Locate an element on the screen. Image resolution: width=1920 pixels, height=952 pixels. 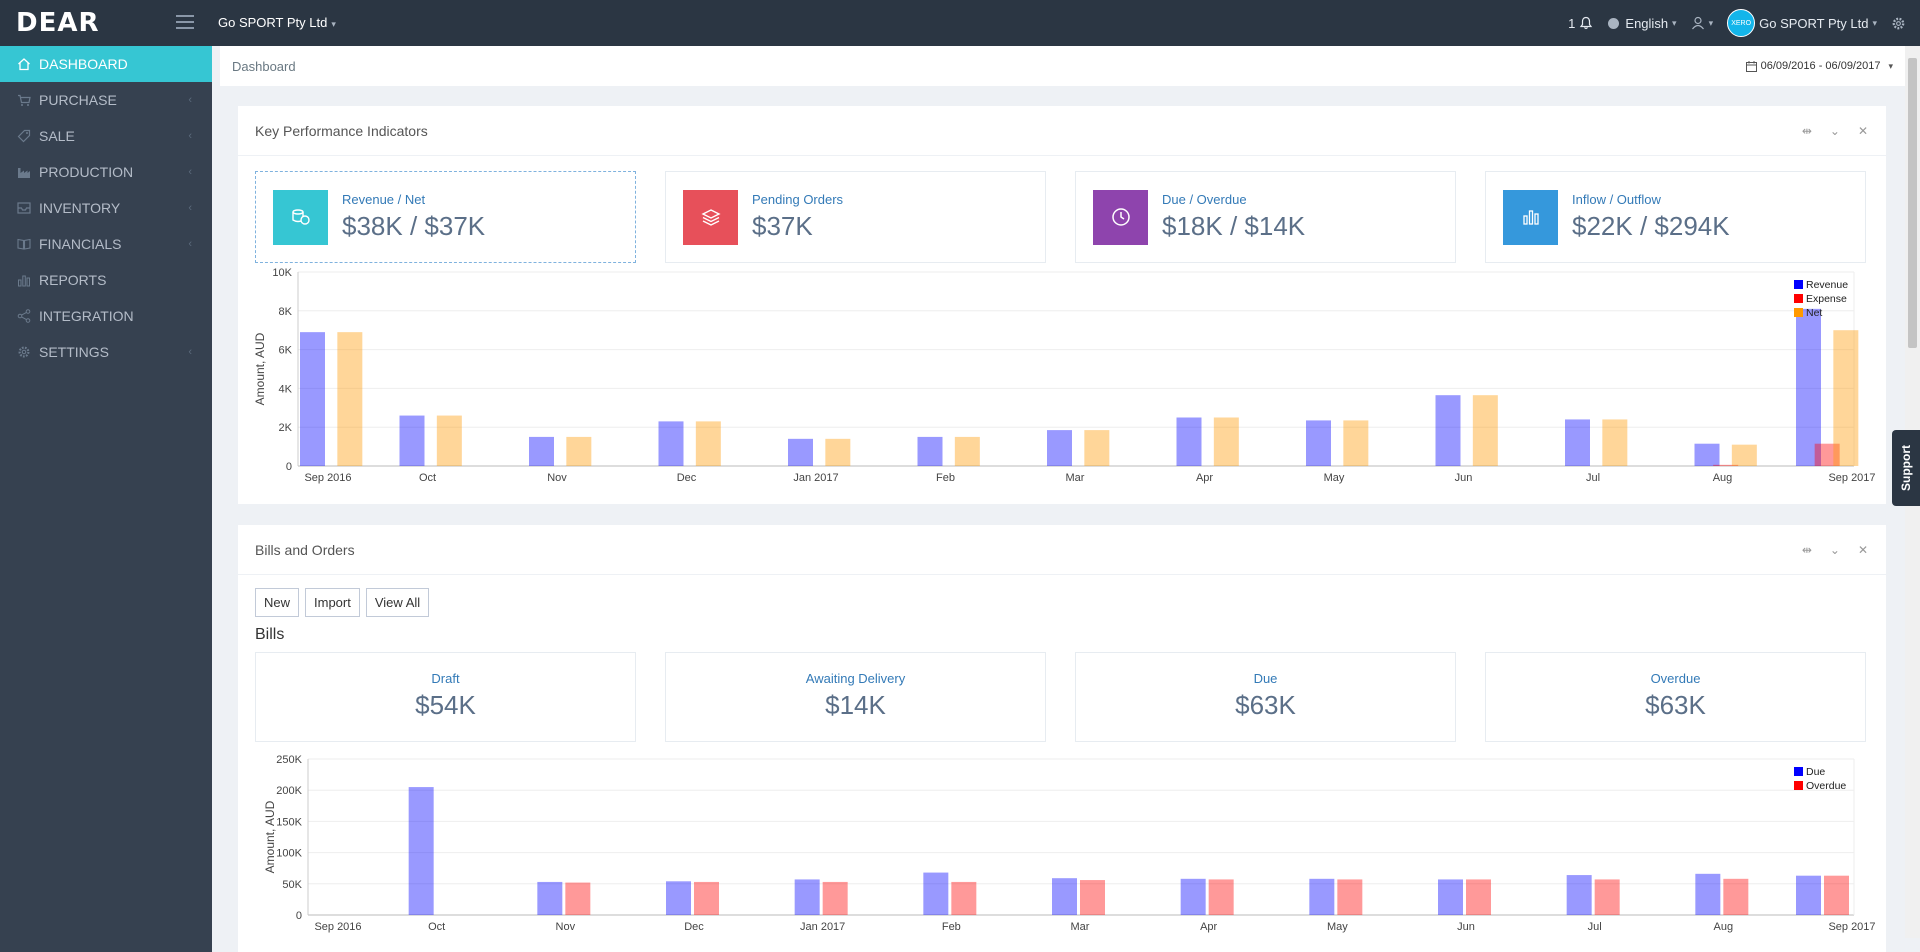
company-selector: Go SPORT Pty Ltd ▾ is located at coordinates (277, 22).